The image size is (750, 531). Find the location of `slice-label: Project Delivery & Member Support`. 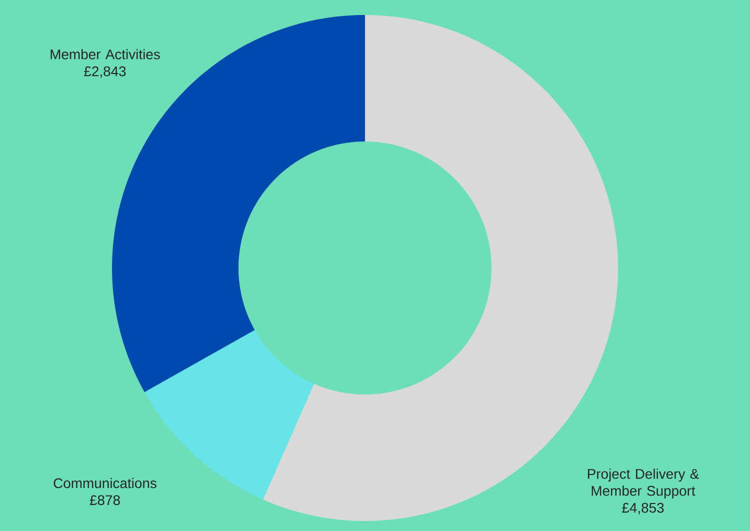

slice-label: Project Delivery & Member Support is located at coordinates (643, 483).